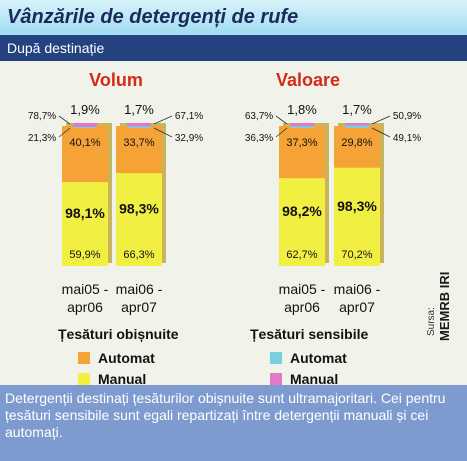 This screenshot has height=461, width=467. I want to click on chart-title: Valoare, so click(308, 80).